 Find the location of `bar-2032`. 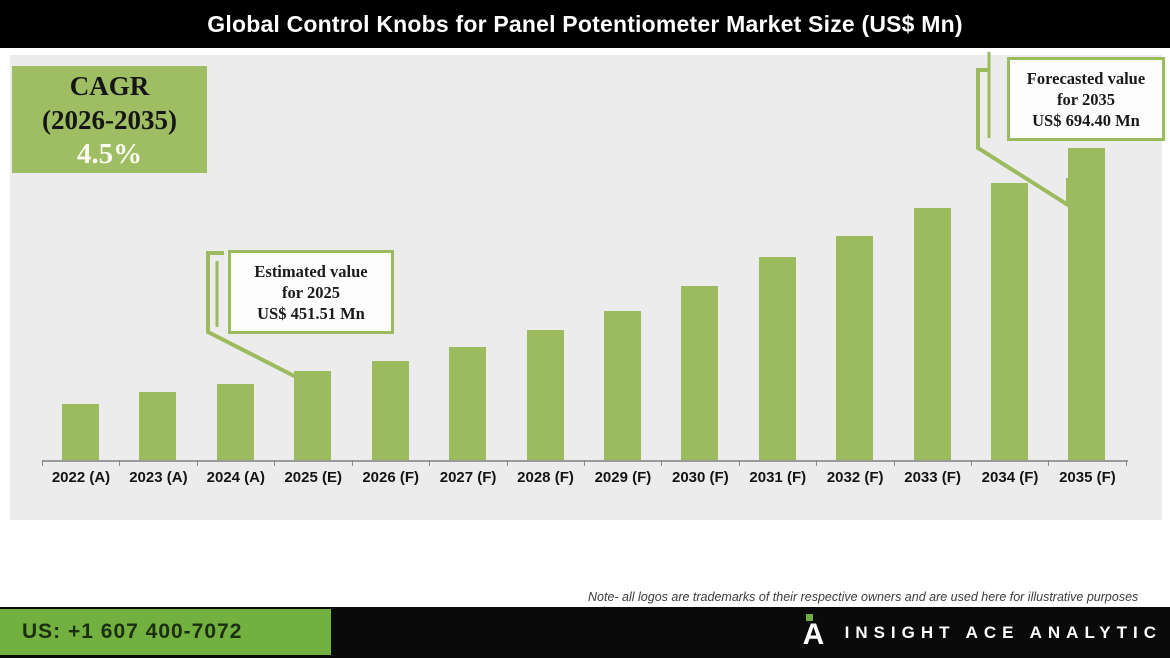

bar-2032 is located at coordinates (855, 348).